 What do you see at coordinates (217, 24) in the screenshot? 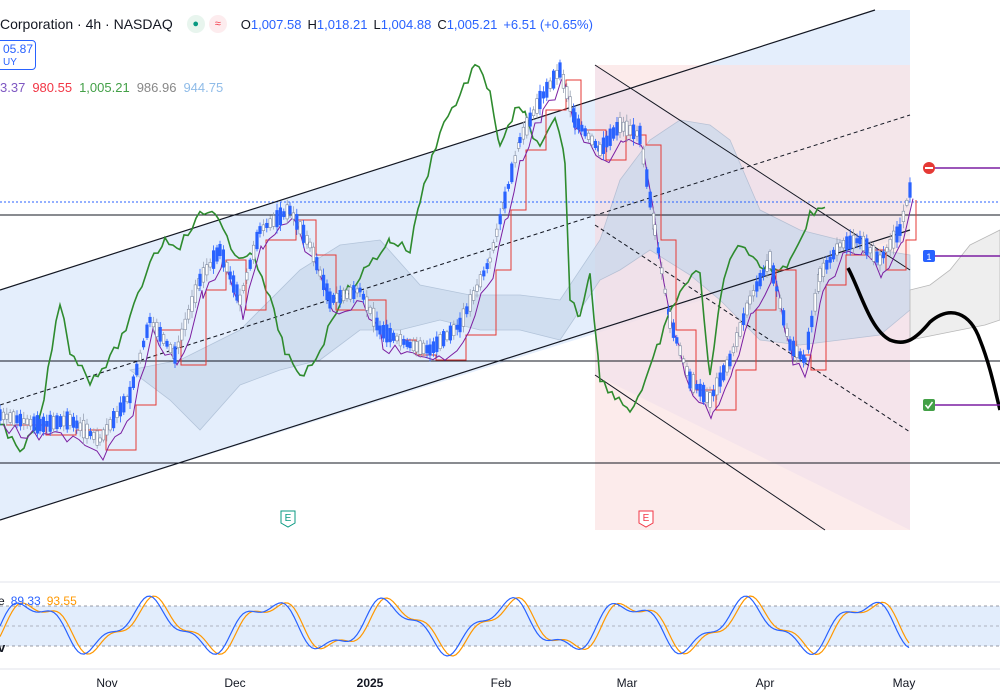
I see `data-delay-icon: ≈` at bounding box center [217, 24].